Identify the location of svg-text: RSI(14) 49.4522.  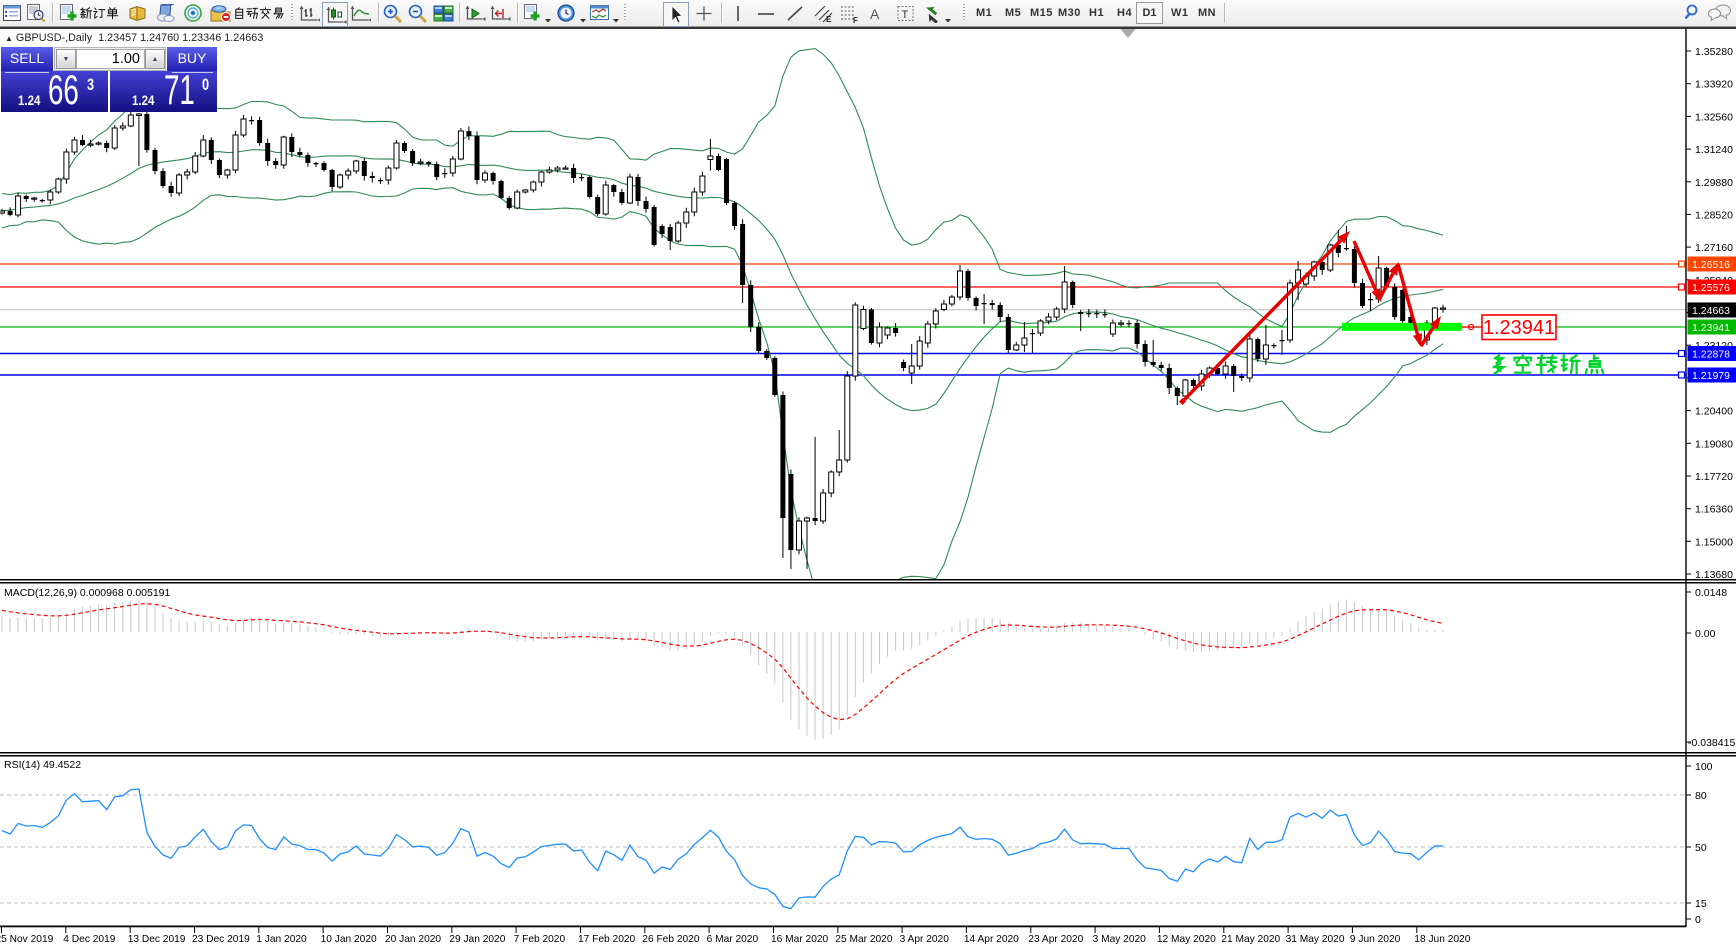
(42, 765).